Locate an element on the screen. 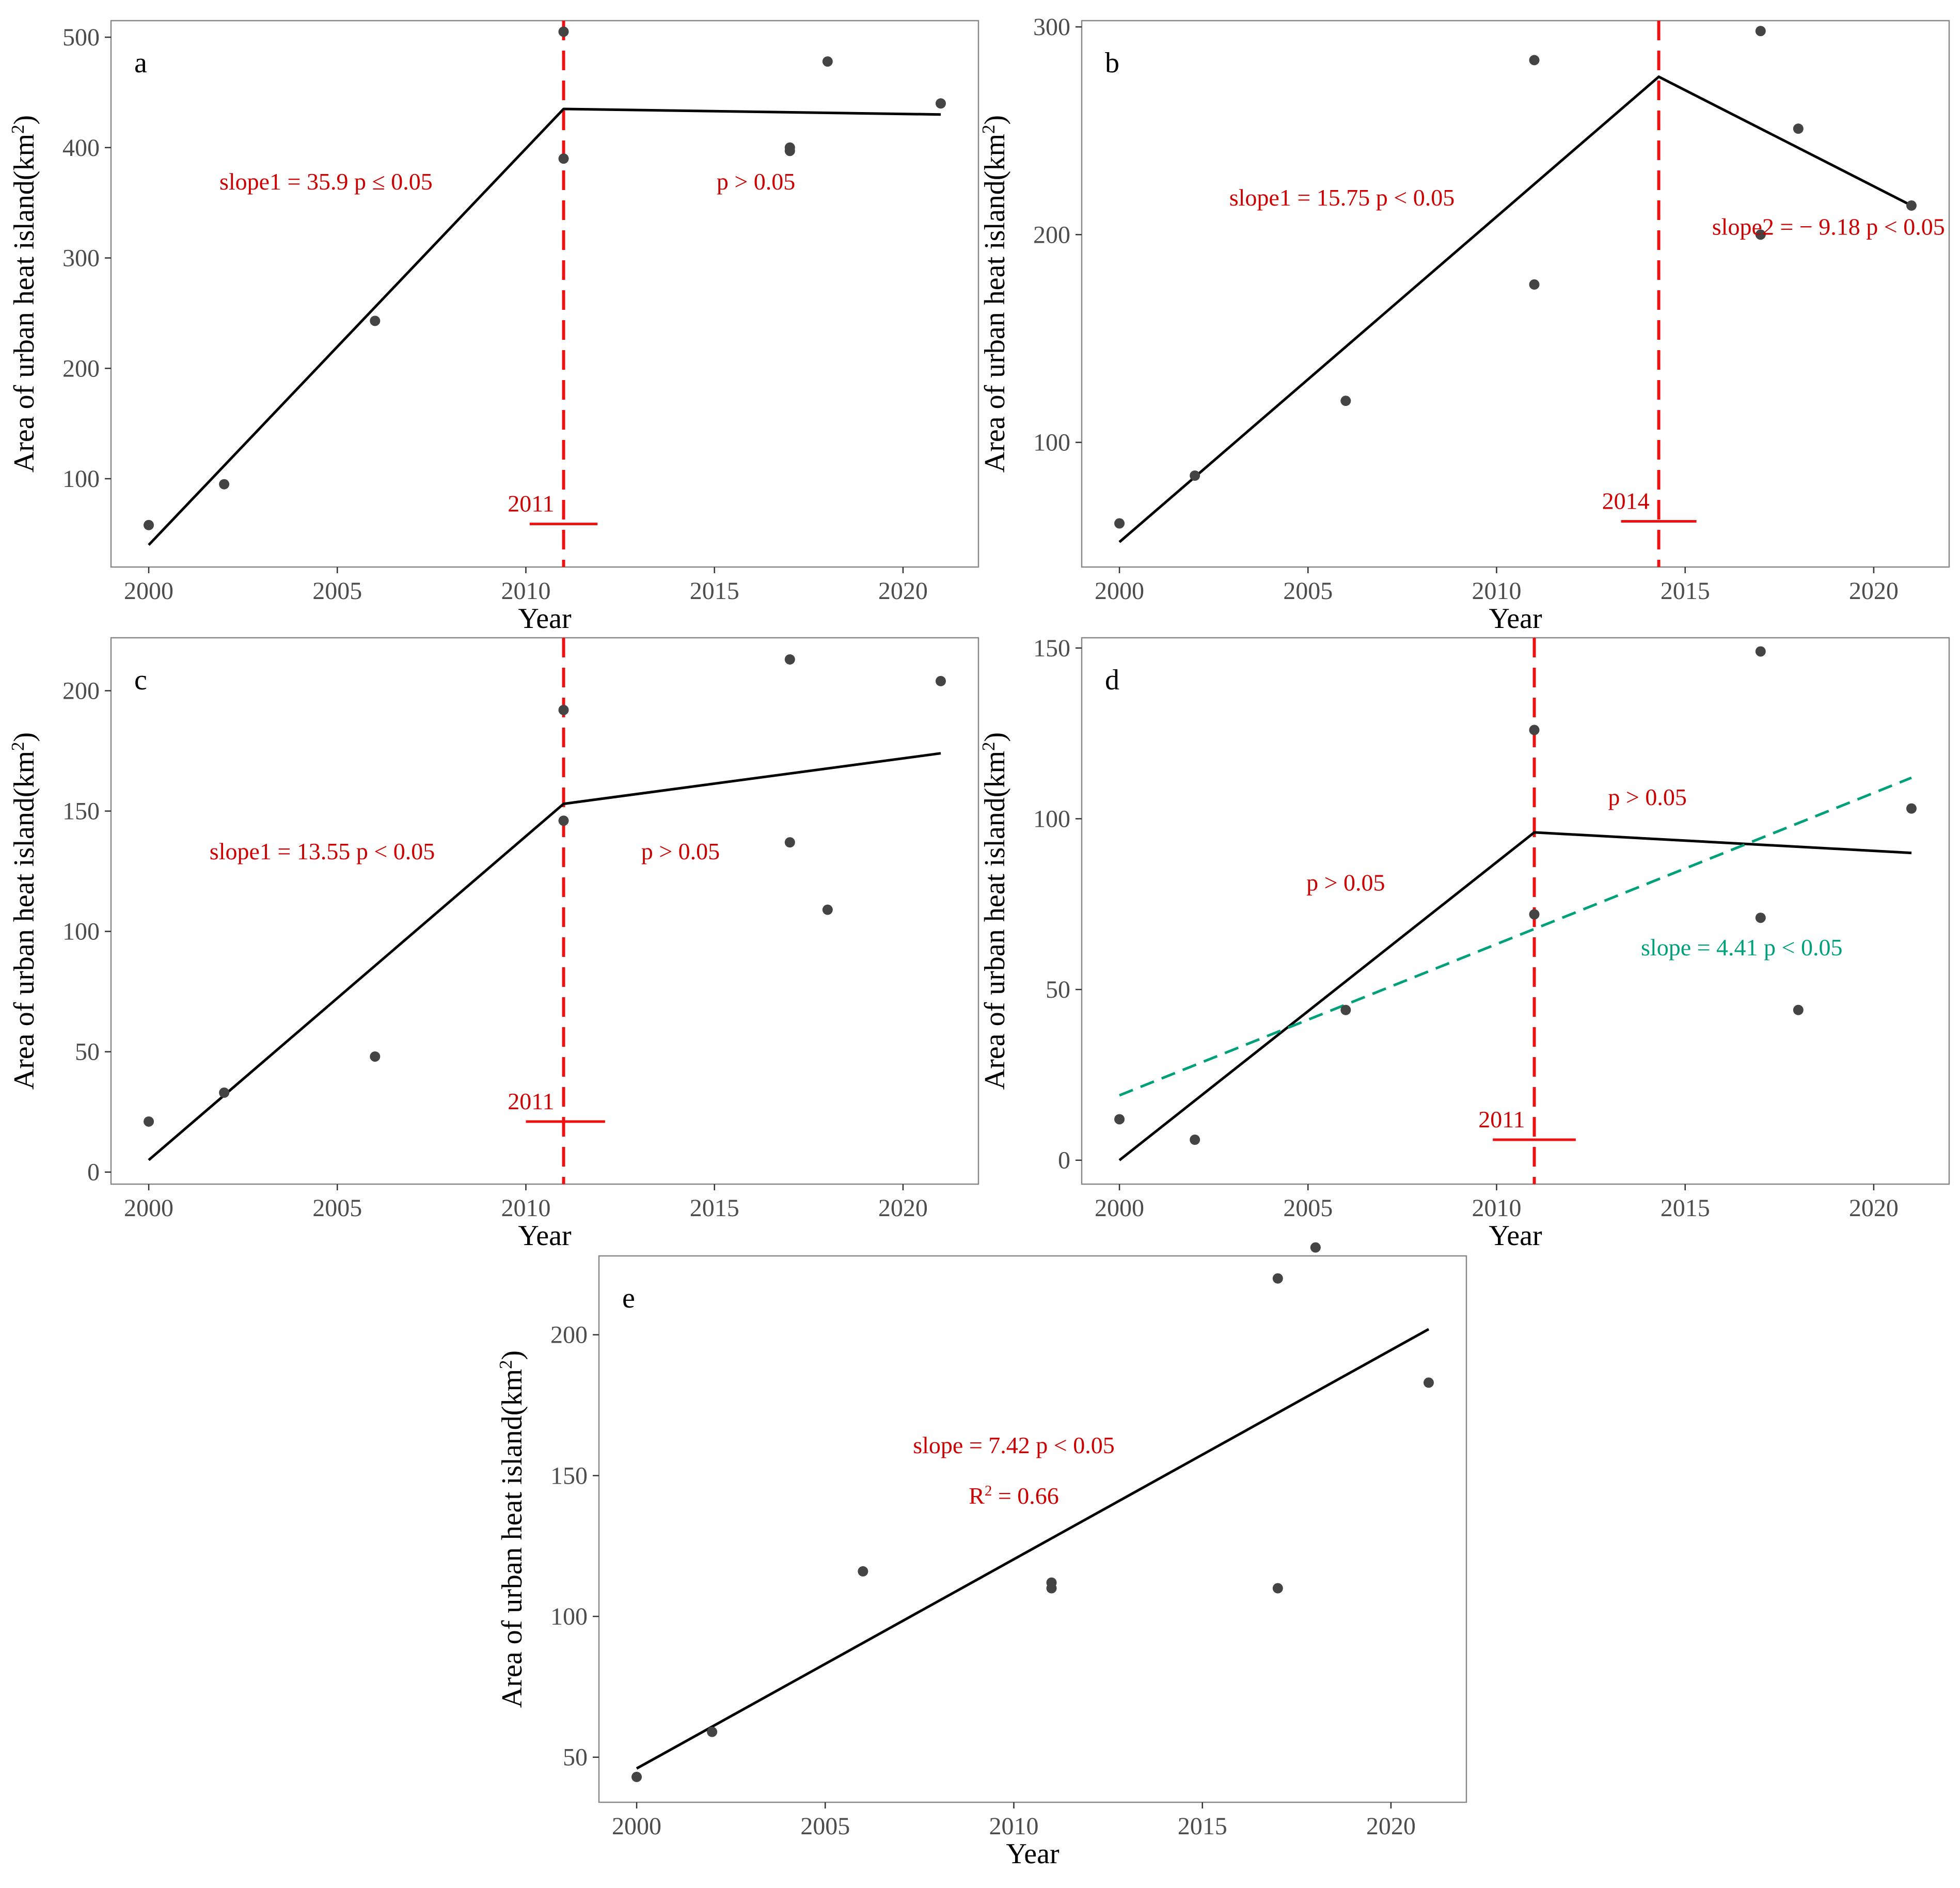 Image resolution: width=1960 pixels, height=1888 pixels. stat-annotation: R2 = 0.66 is located at coordinates (1014, 1496).